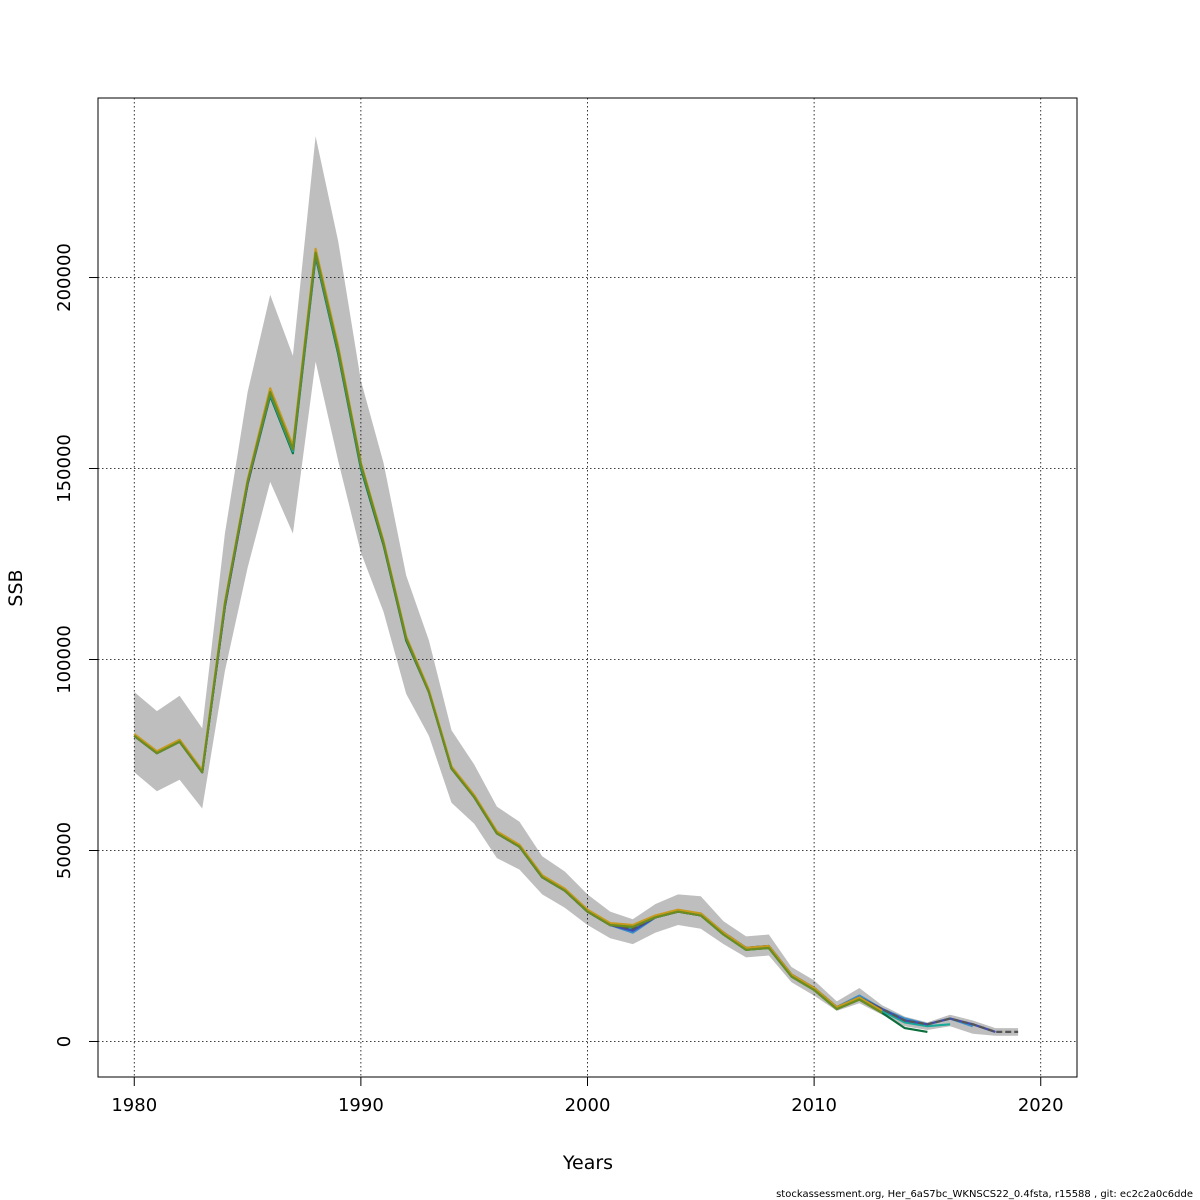  Describe the element at coordinates (64, 468) in the screenshot. I see `y-tick-label: 150000` at that location.